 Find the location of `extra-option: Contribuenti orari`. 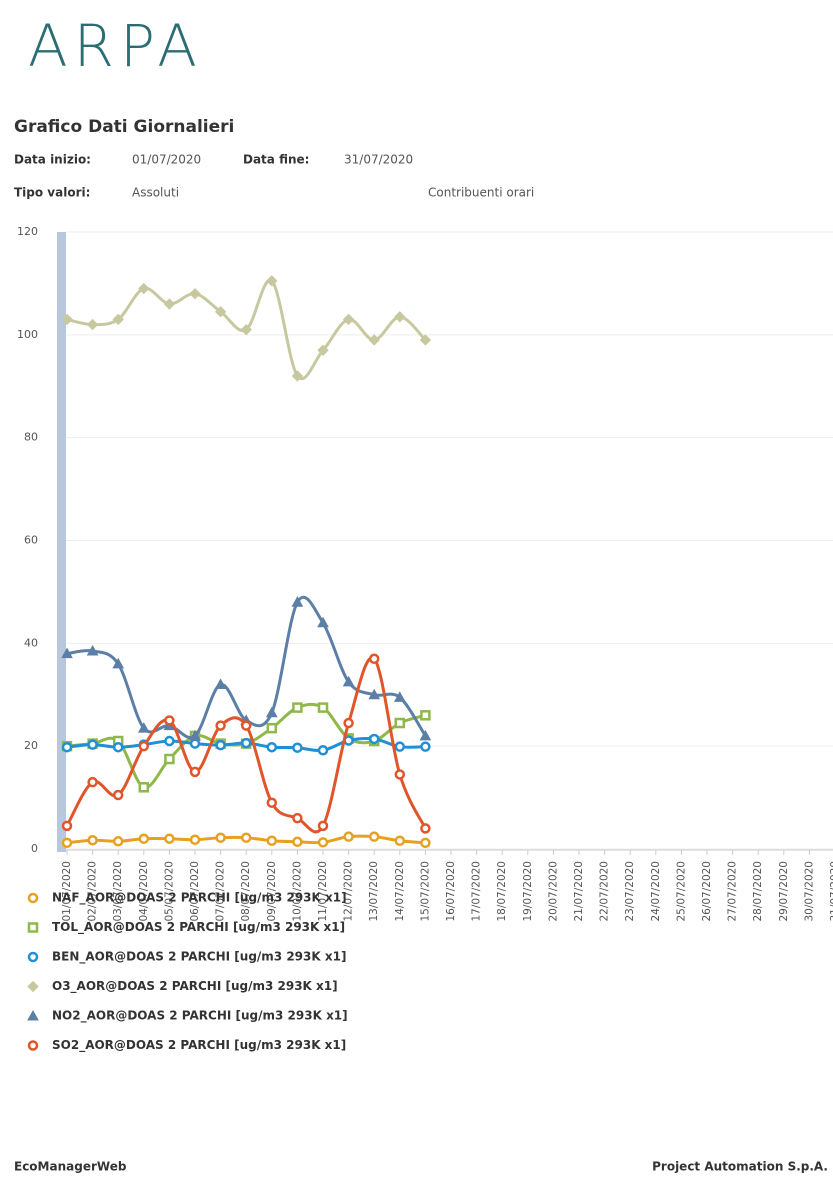

extra-option: Contribuenti orari is located at coordinates (481, 193).